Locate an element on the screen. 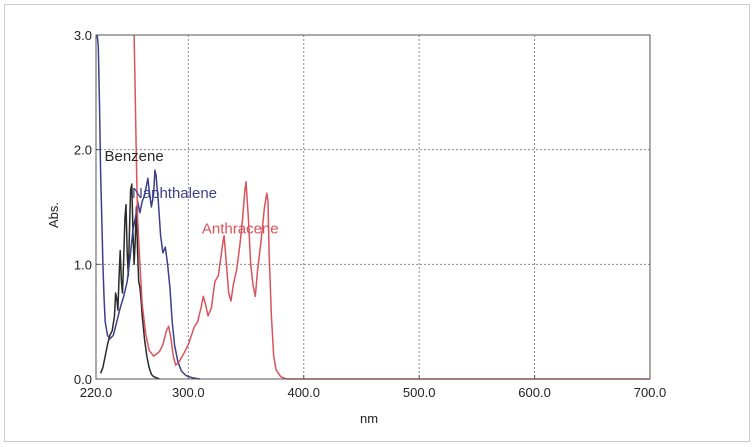  naphthalene-line is located at coordinates (148, 207).